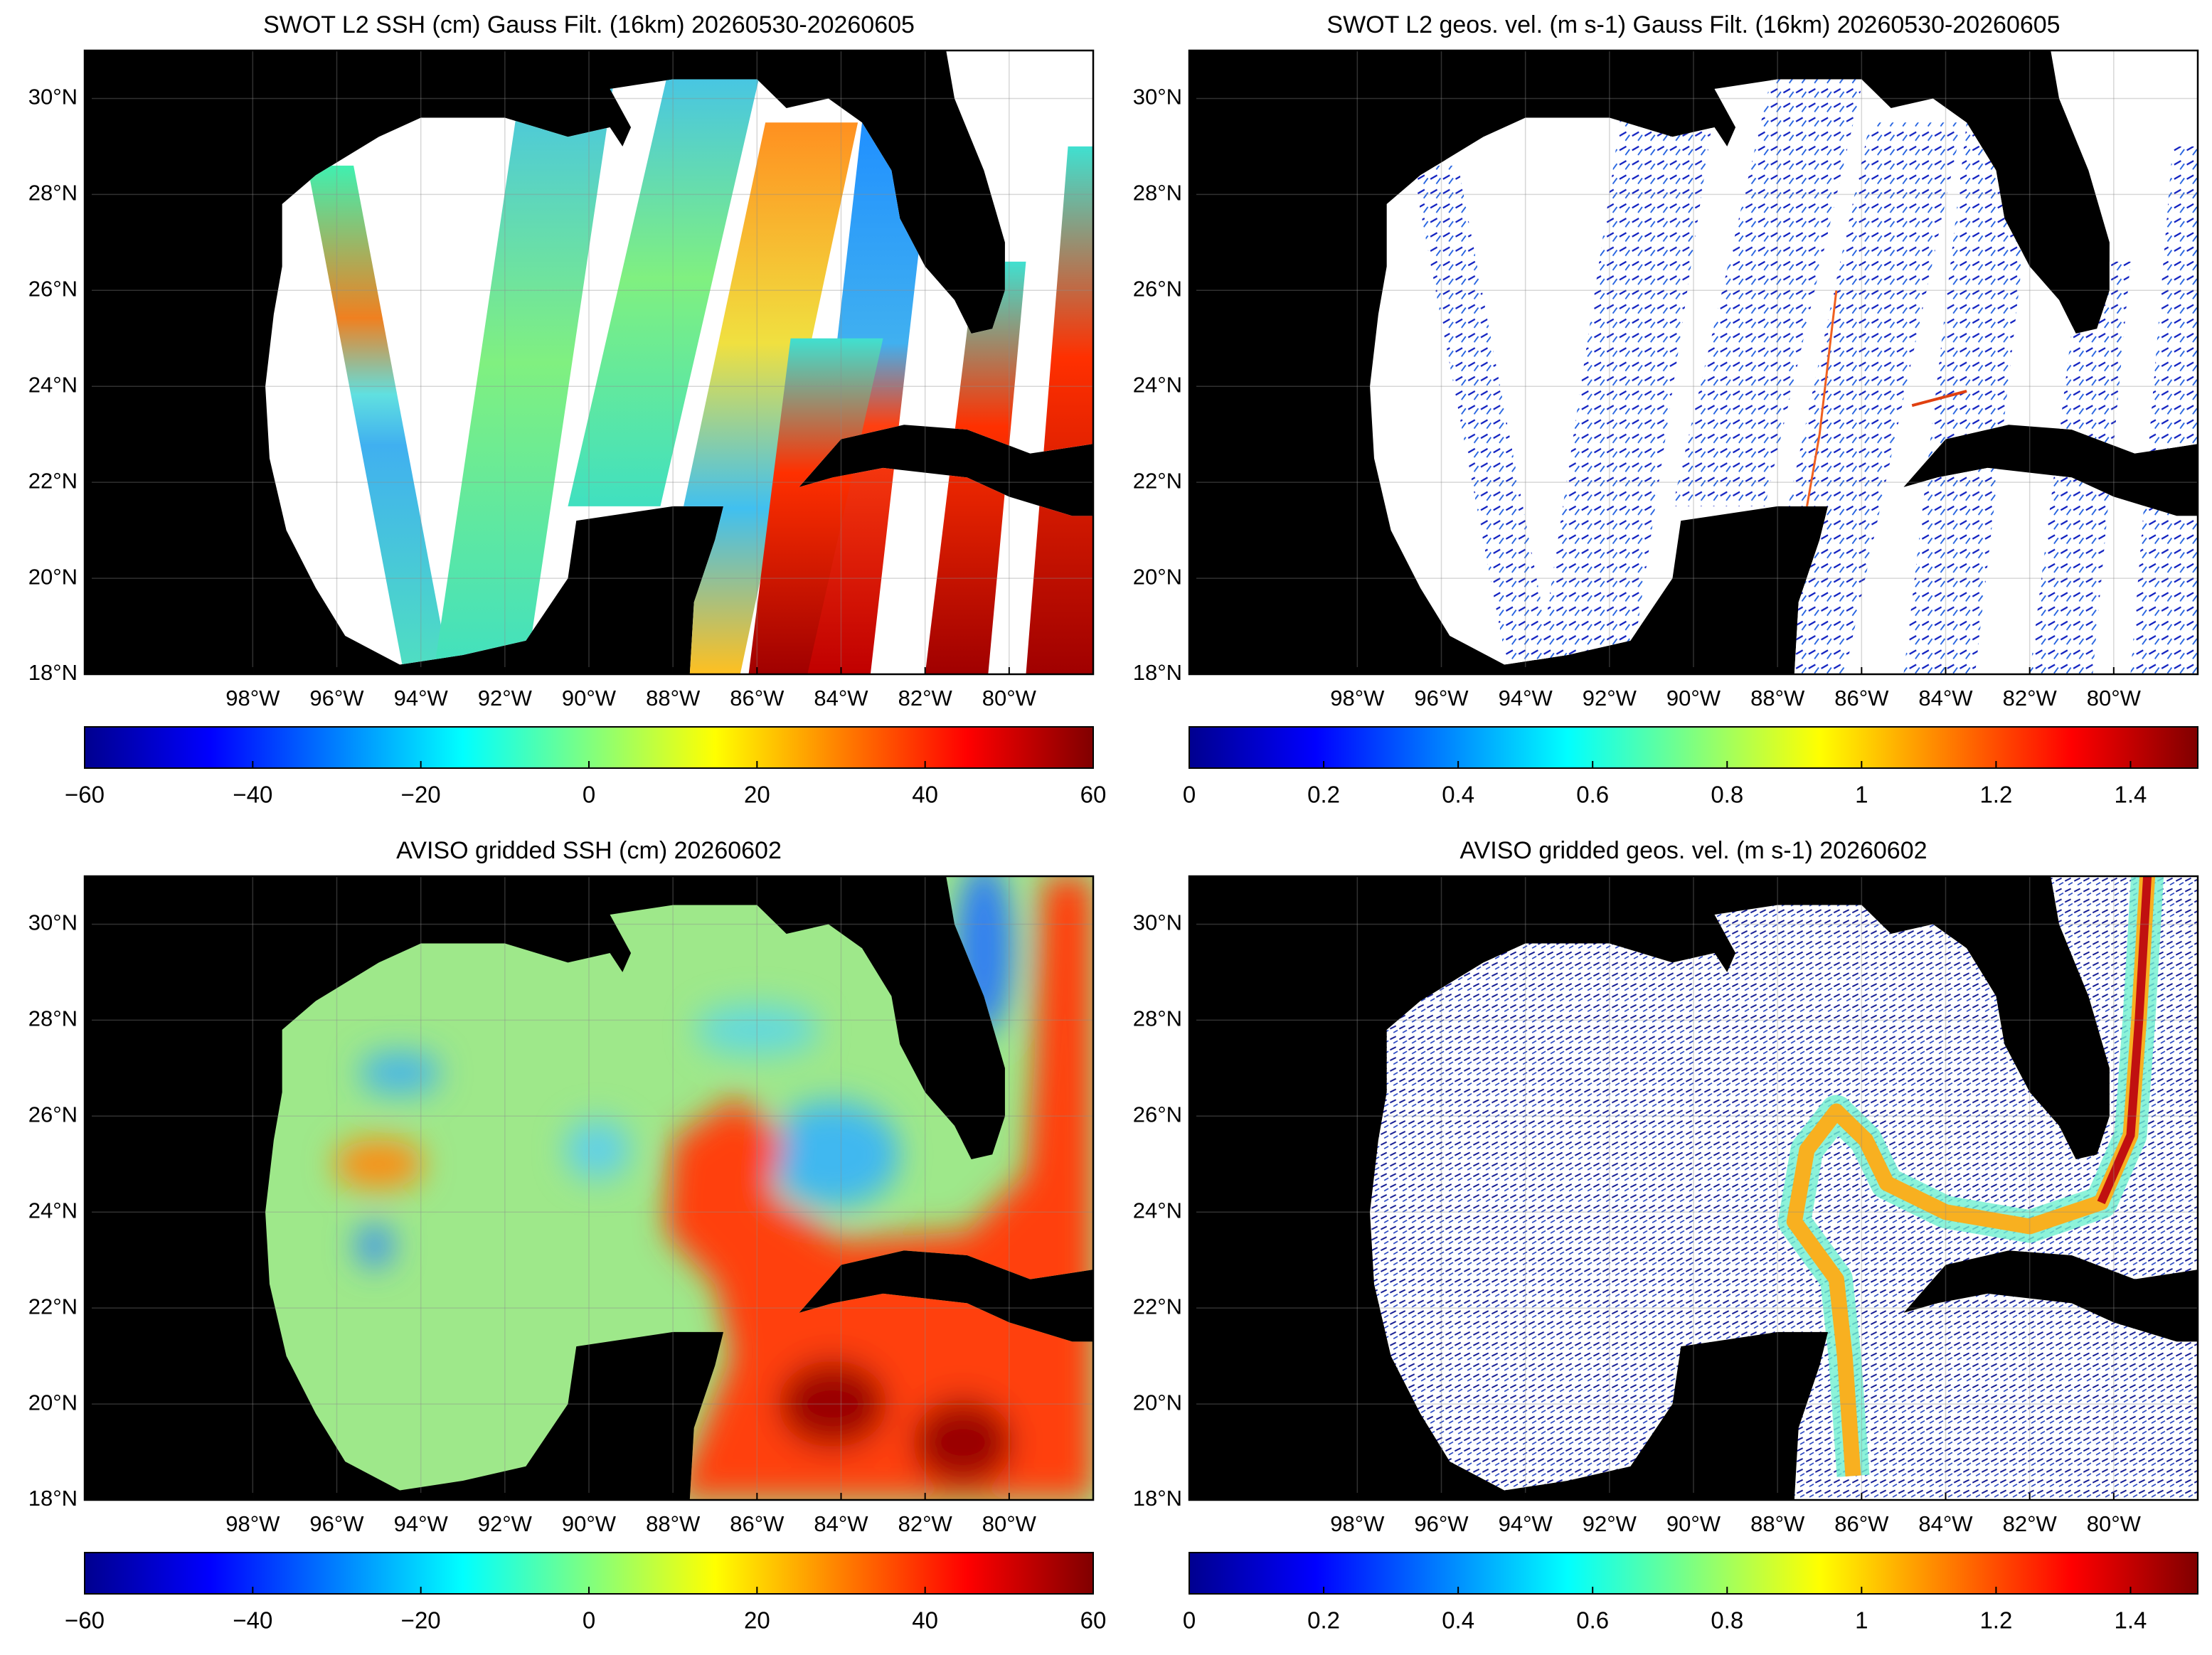  What do you see at coordinates (1939, 398) in the screenshot?
I see `fast-current` at bounding box center [1939, 398].